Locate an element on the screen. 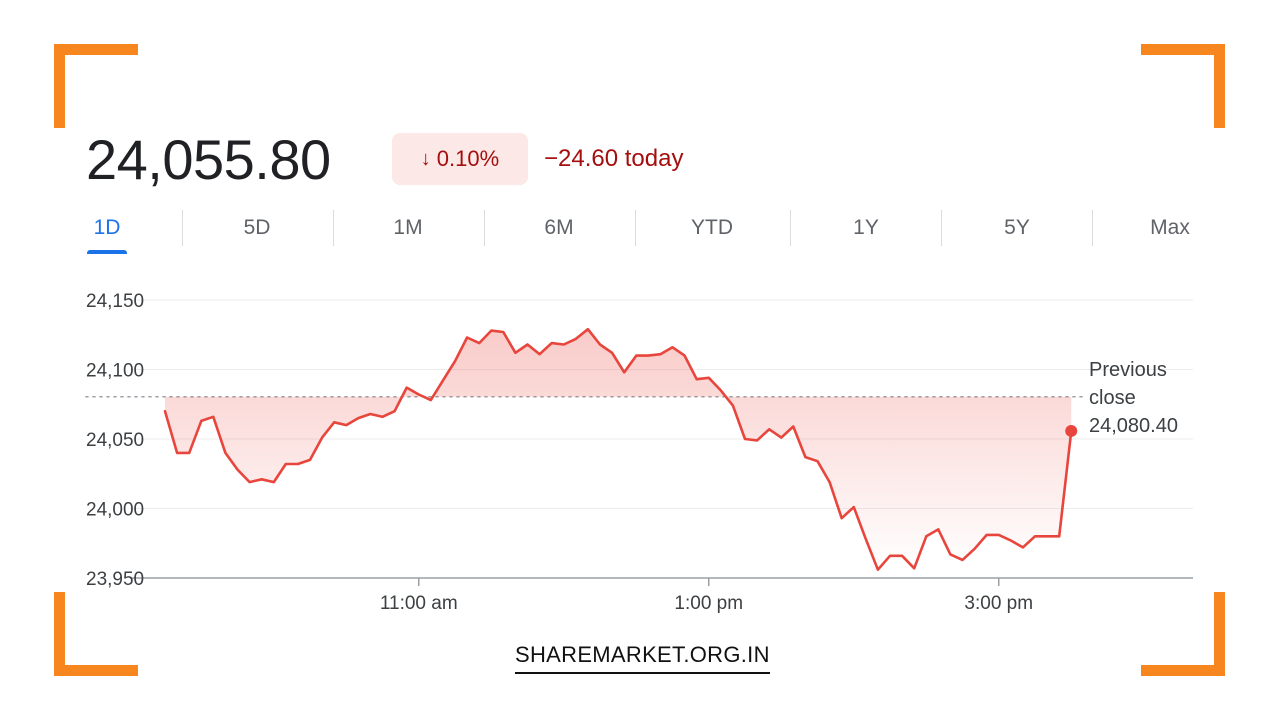 This screenshot has width=1280, height=720. tab-1y: 1Y is located at coordinates (866, 227).